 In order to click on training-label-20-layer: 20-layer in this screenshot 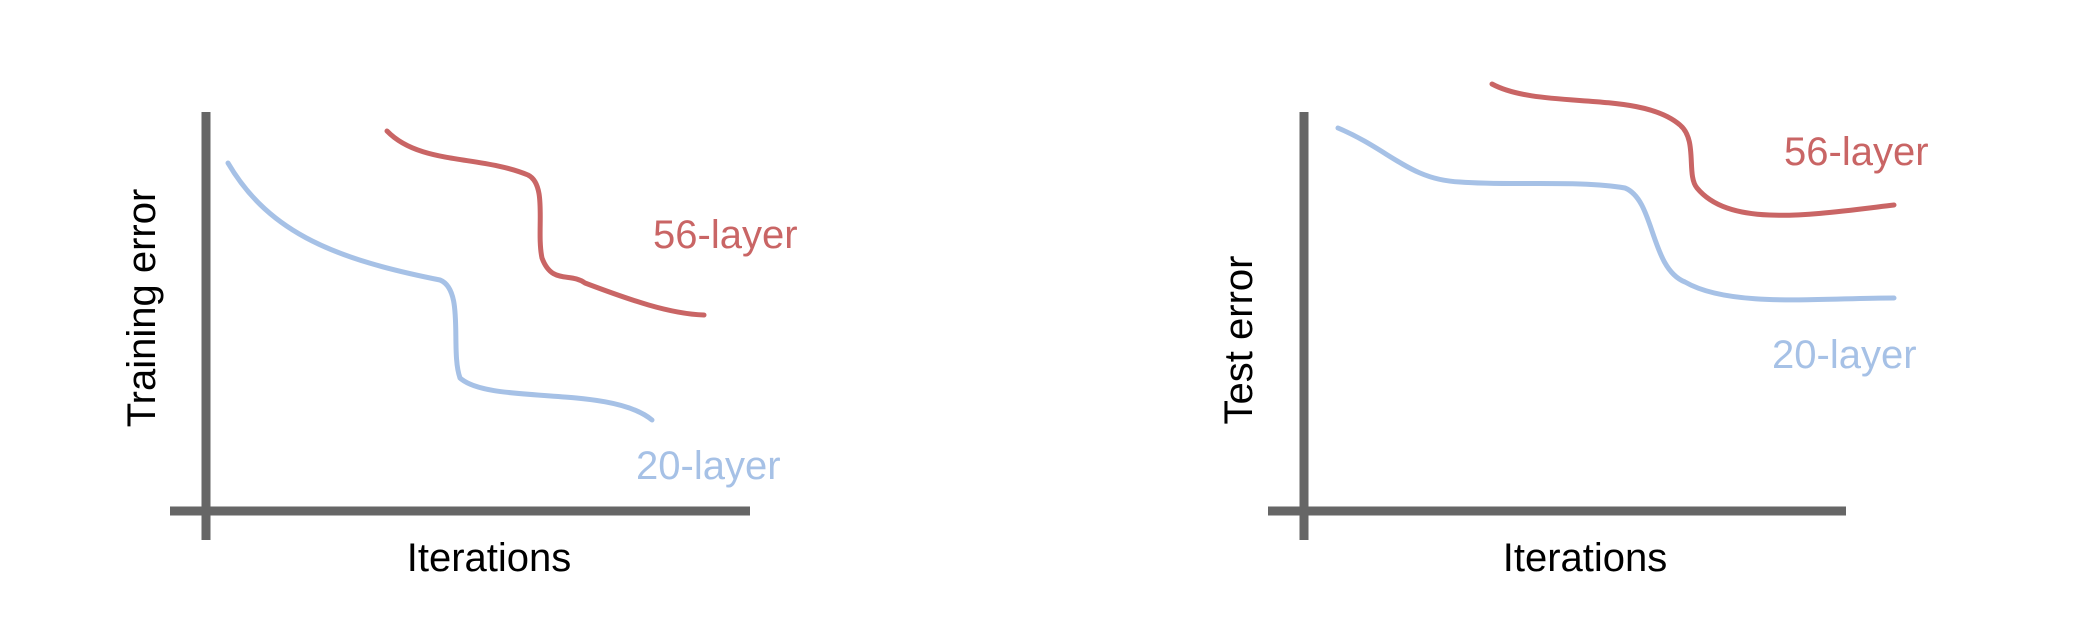, I will do `click(708, 466)`.